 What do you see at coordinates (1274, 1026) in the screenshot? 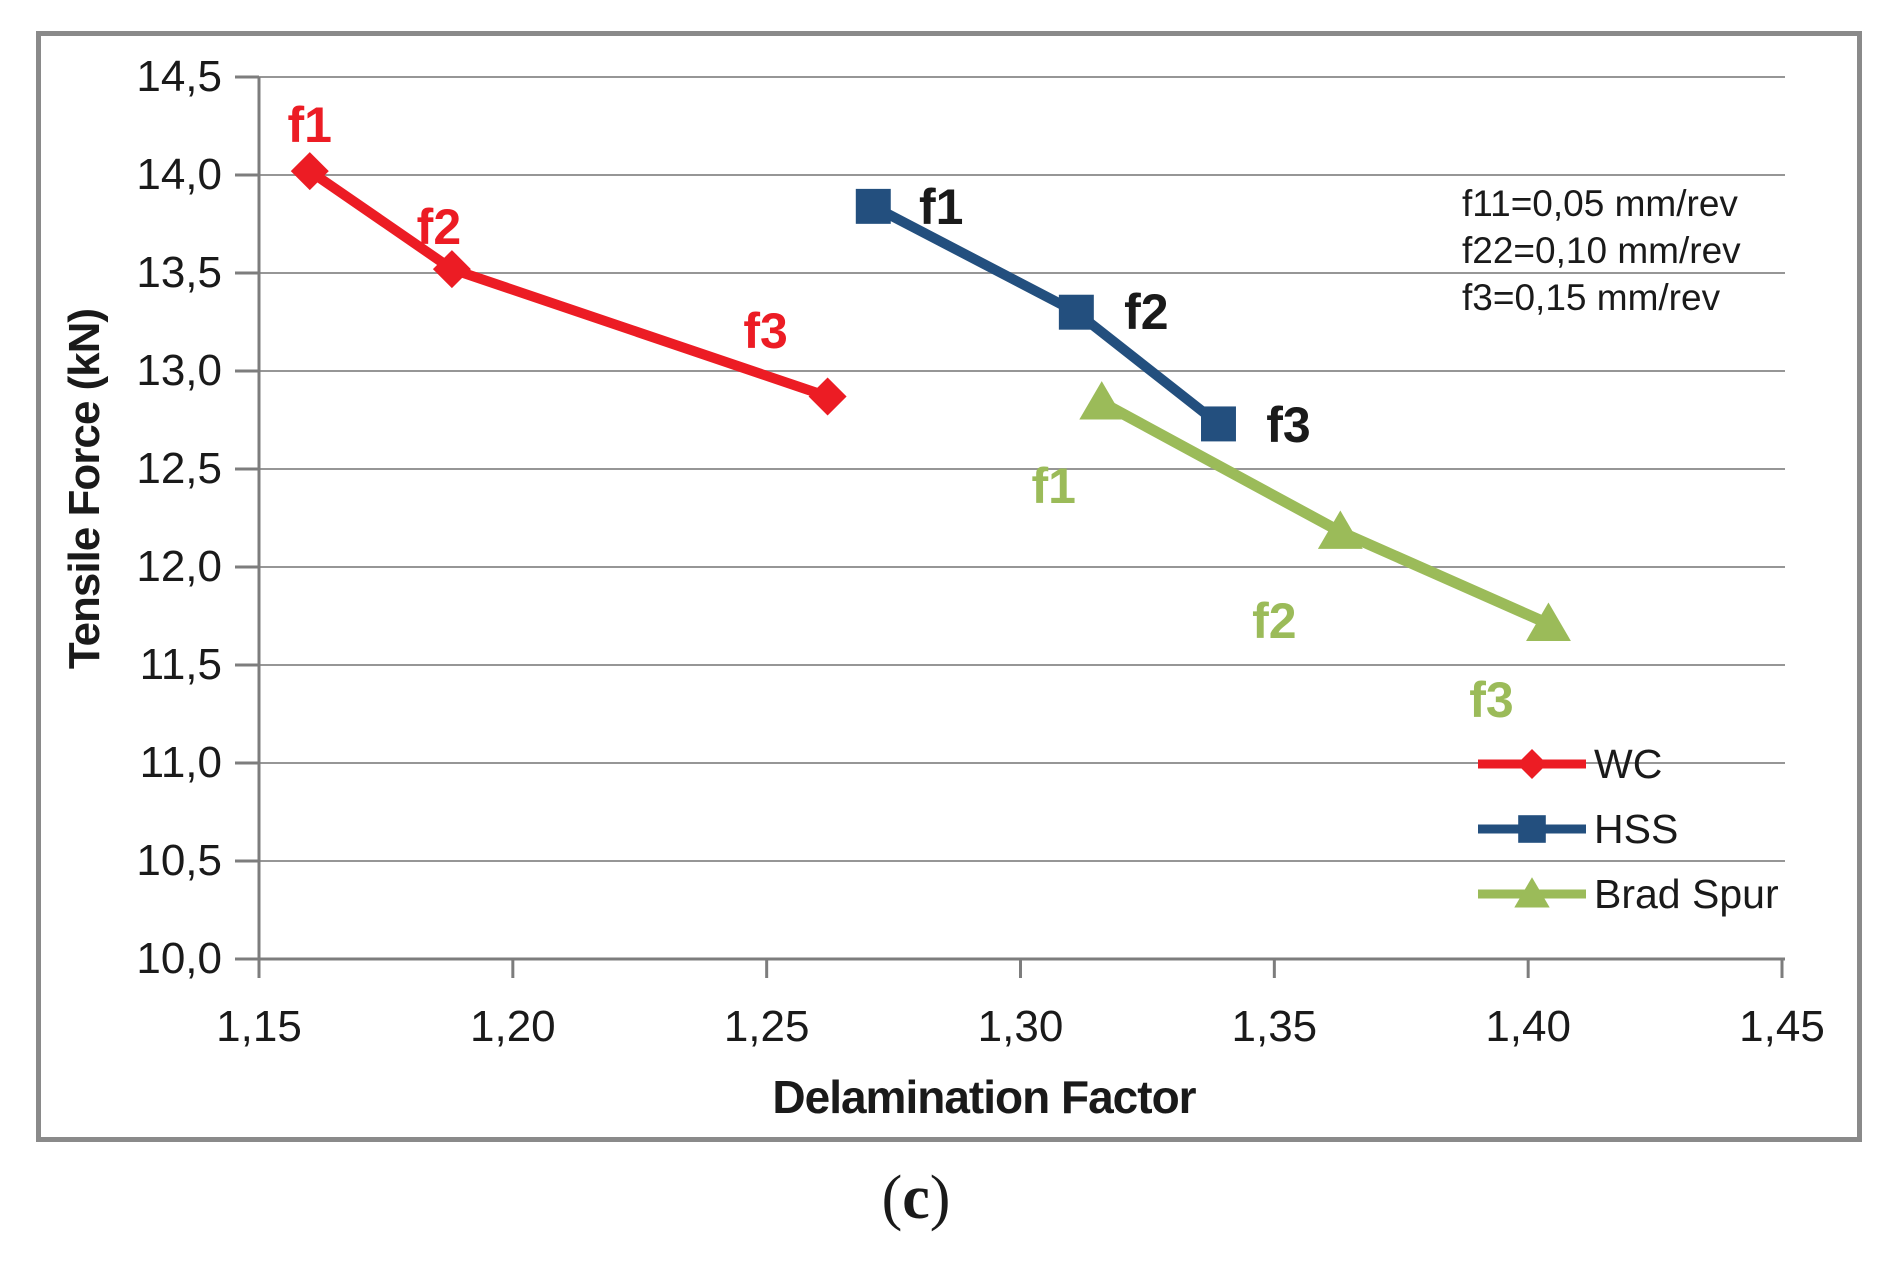
I see `x-tick-label: 1,35` at bounding box center [1274, 1026].